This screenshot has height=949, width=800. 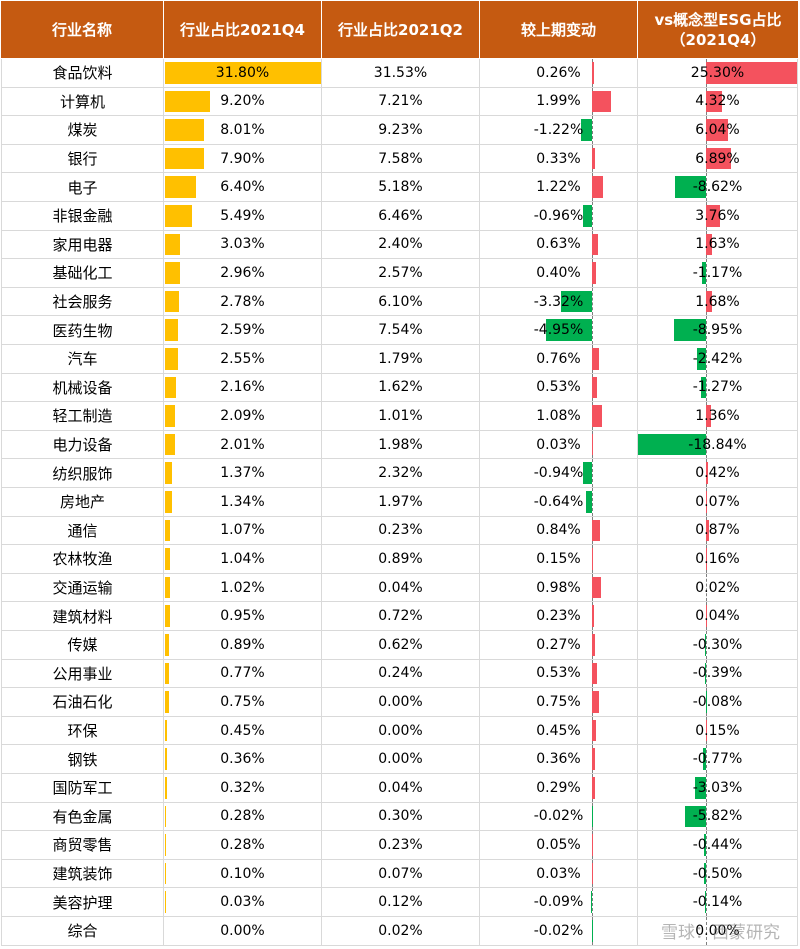 What do you see at coordinates (400, 473) in the screenshot?
I see `q2-share-value: 2.32%` at bounding box center [400, 473].